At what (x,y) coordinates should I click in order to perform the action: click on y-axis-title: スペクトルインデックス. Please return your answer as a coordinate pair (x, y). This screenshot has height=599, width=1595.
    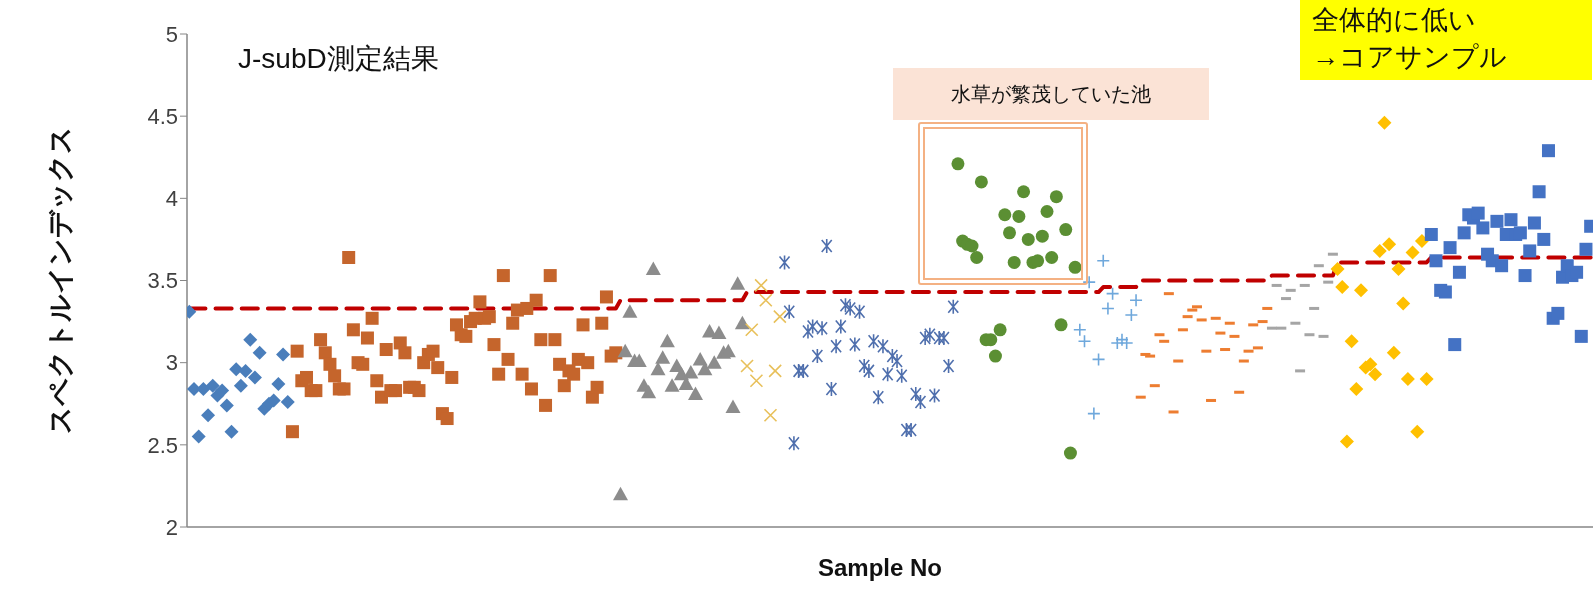
    Looking at the image, I should click on (60, 280).